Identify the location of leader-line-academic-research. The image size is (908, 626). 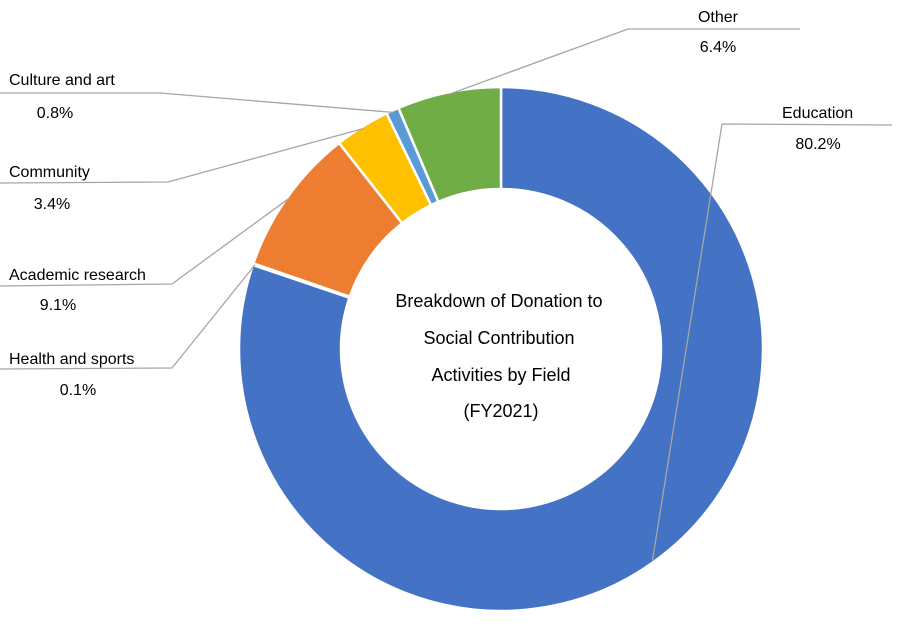
(145, 242).